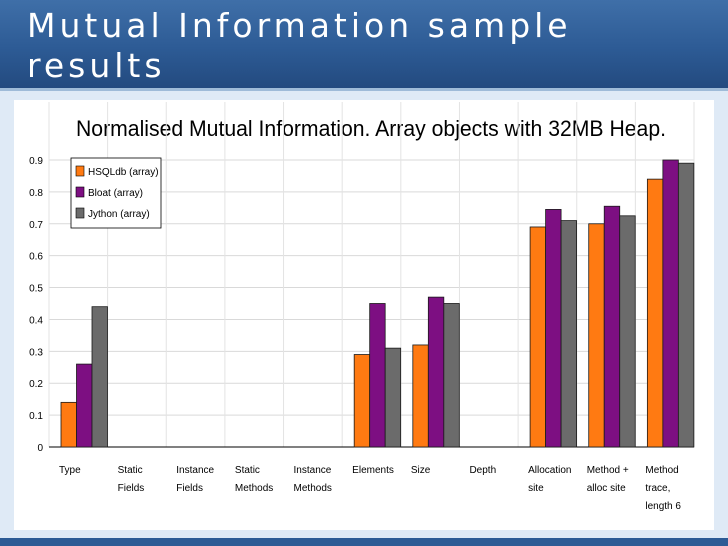 This screenshot has width=728, height=546. Describe the element at coordinates (299, 45) in the screenshot. I see `slide-title: Mutual Information sample results` at that location.